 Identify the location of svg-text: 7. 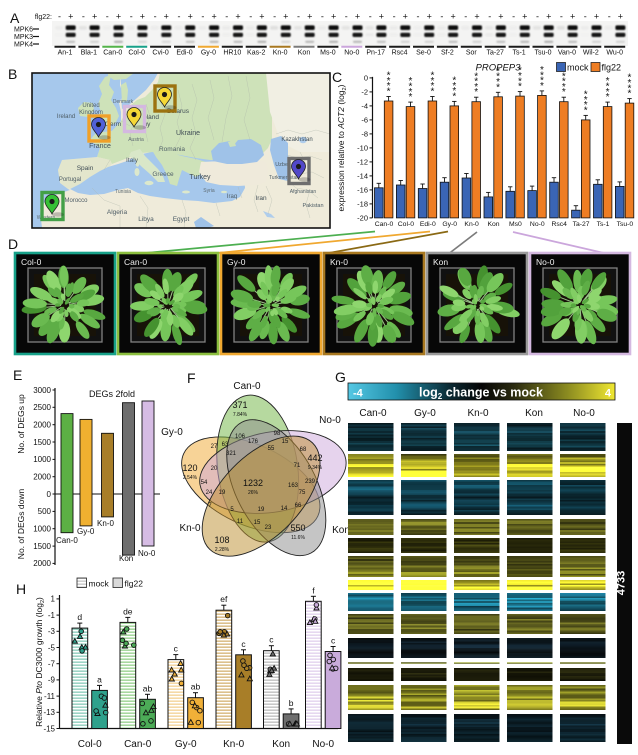
(210, 506).